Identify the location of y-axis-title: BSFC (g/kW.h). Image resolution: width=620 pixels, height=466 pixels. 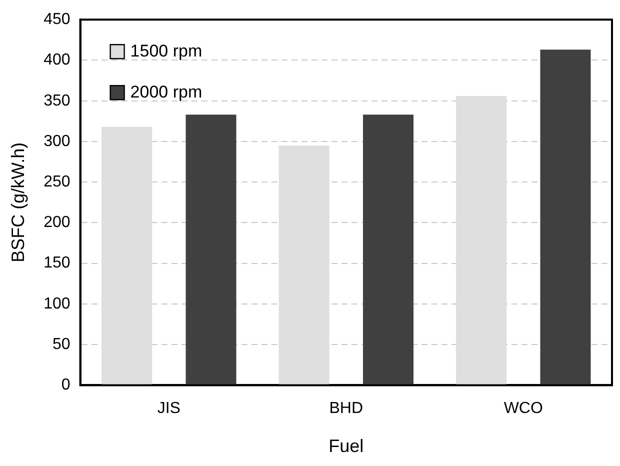
(18, 202).